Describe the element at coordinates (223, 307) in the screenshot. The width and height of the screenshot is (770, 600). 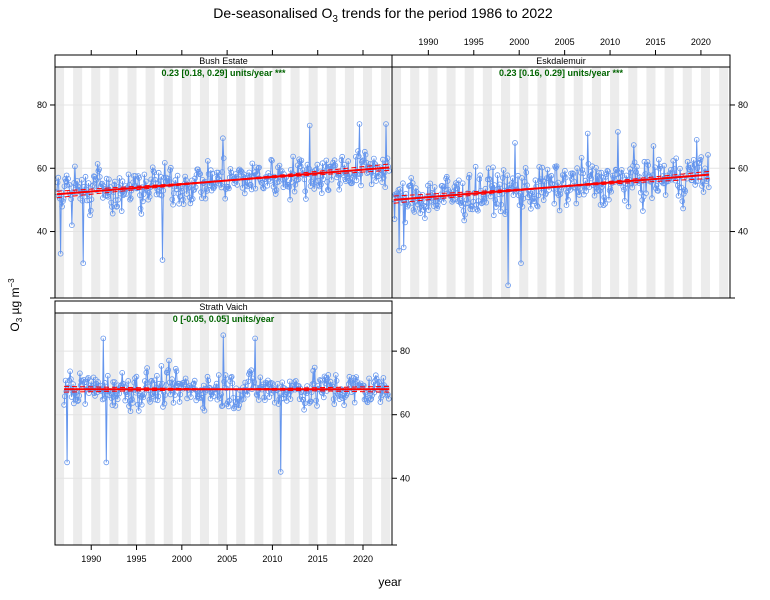
I see `panel-name: Strath Vaich` at that location.